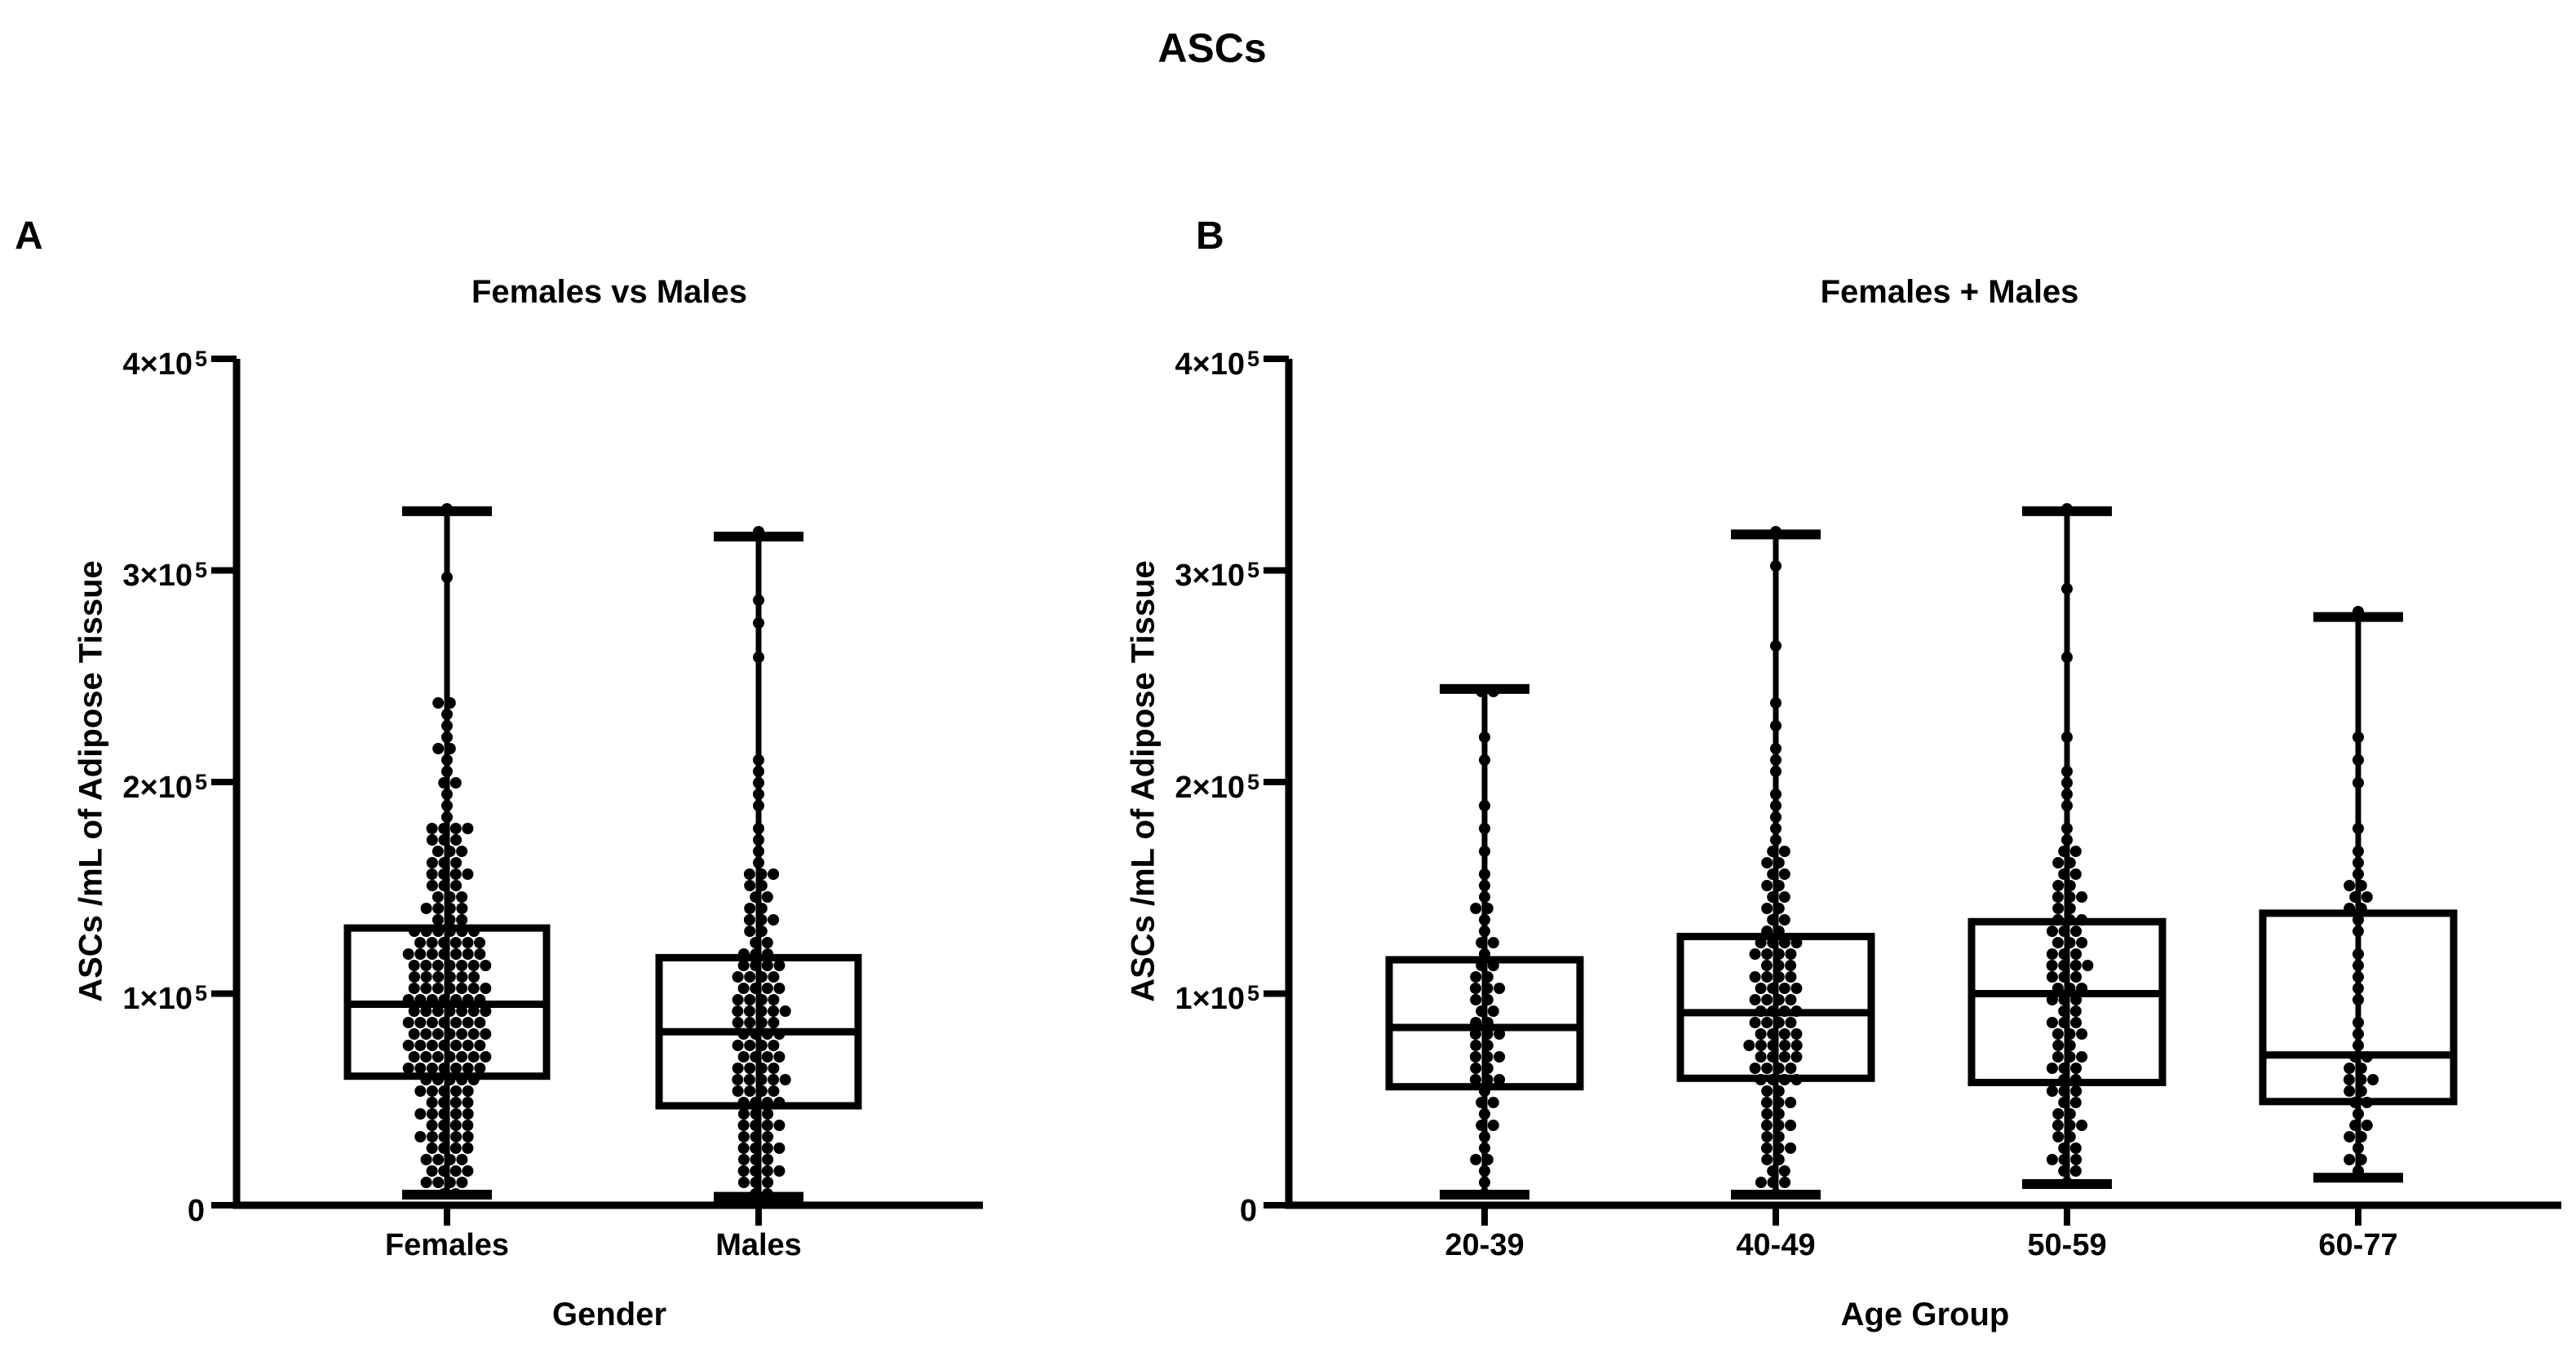  What do you see at coordinates (1210, 576) in the screenshot?
I see `tick-text: 3×10` at bounding box center [1210, 576].